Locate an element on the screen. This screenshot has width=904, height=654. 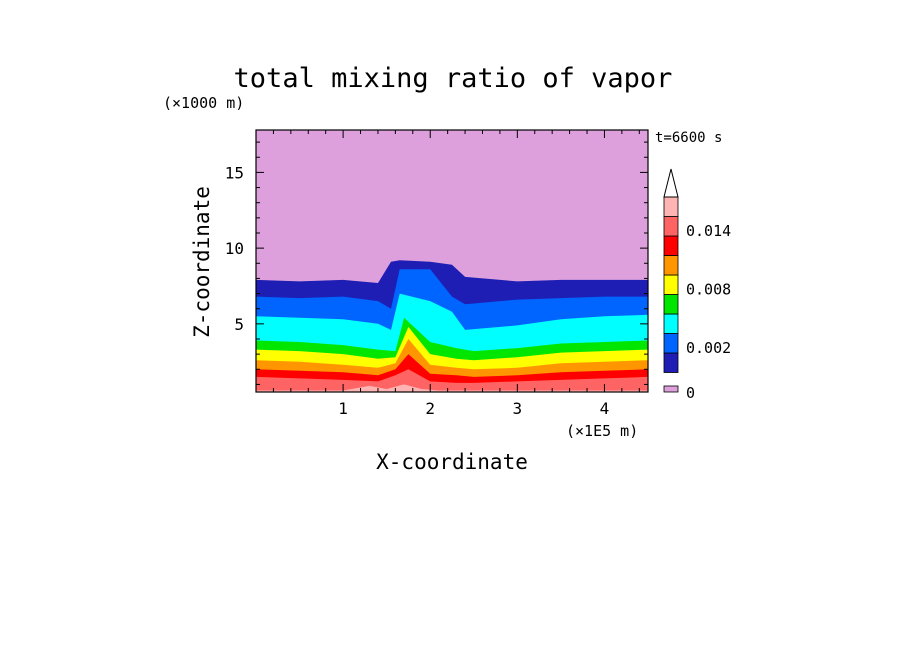
y-unit-label: (×1000 m) is located at coordinates (203, 103).